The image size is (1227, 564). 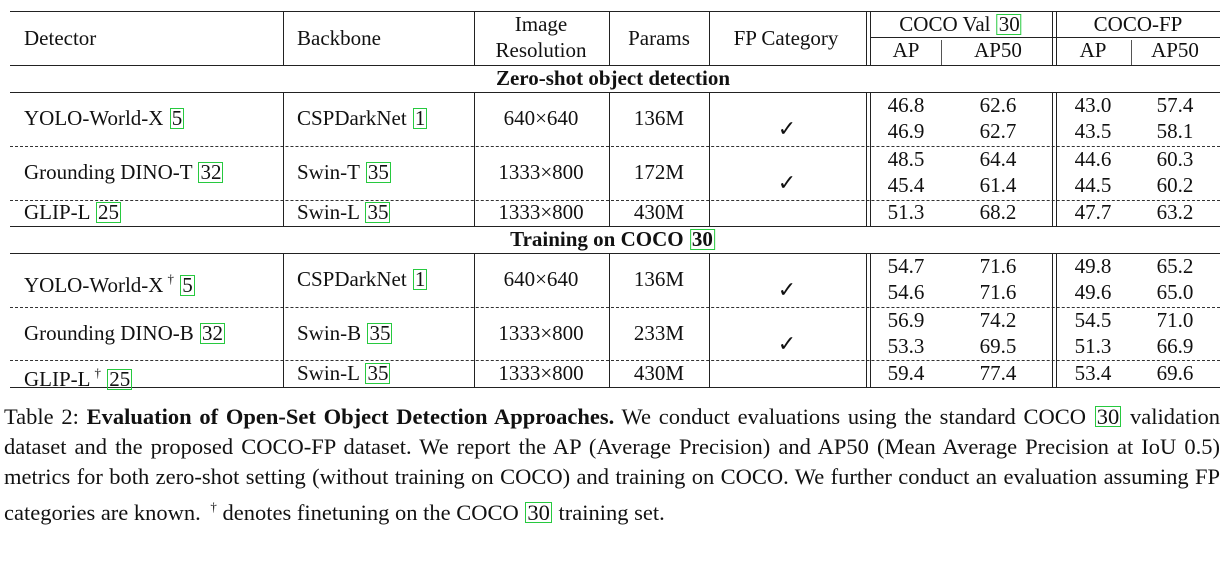 What do you see at coordinates (1175, 320) in the screenshot?
I see `cocofp-ap50: 71.0` at bounding box center [1175, 320].